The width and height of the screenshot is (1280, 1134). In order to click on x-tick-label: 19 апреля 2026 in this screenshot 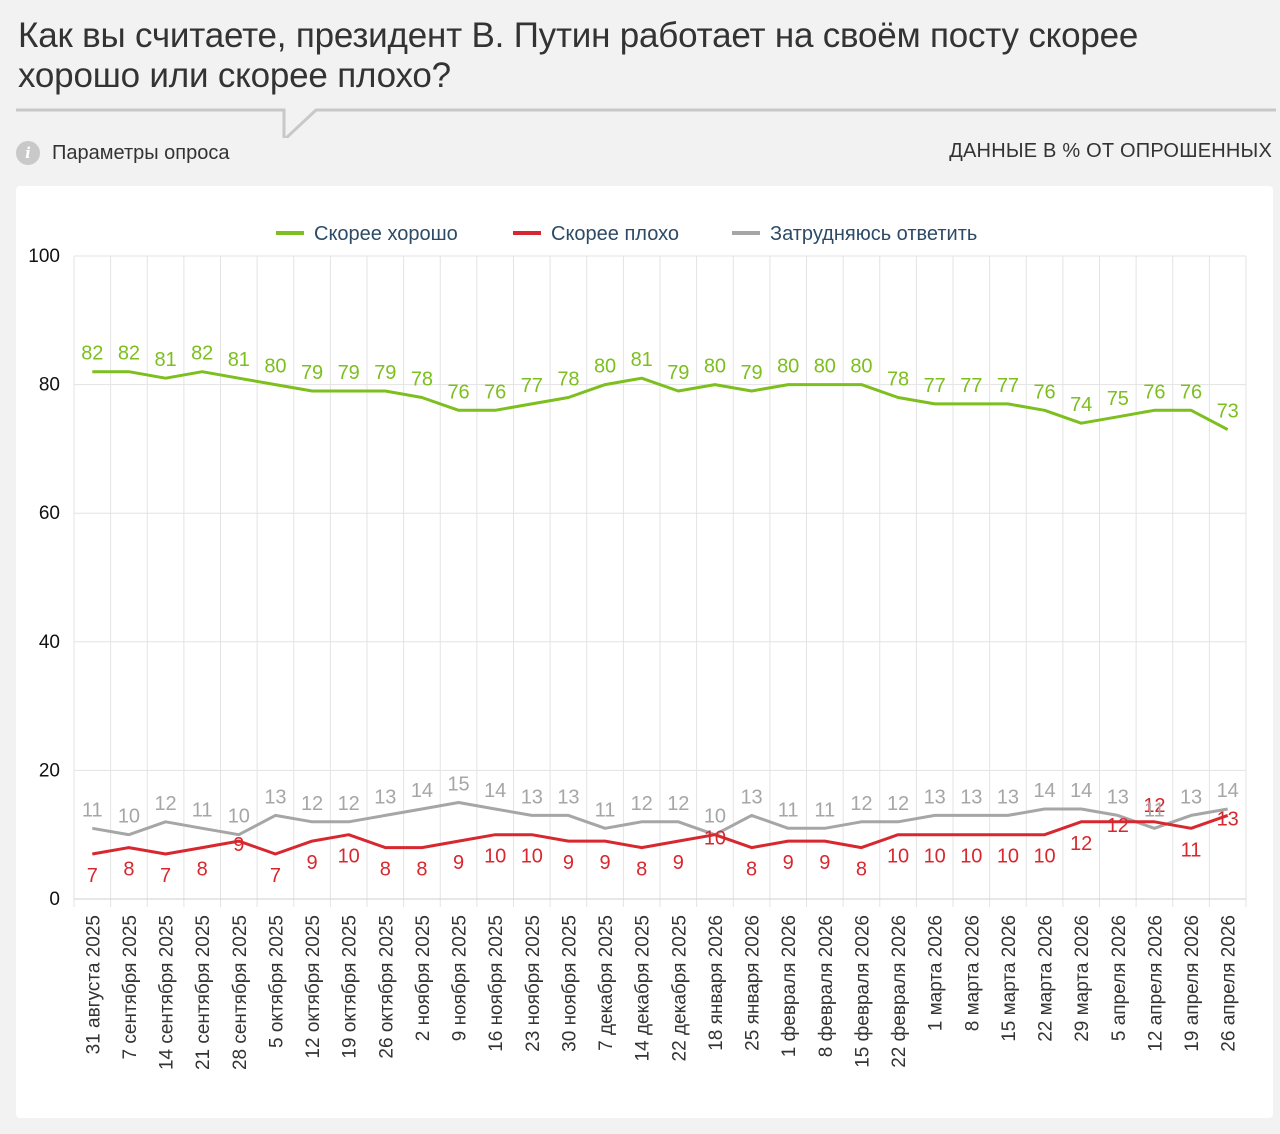, I will do `click(1192, 983)`.